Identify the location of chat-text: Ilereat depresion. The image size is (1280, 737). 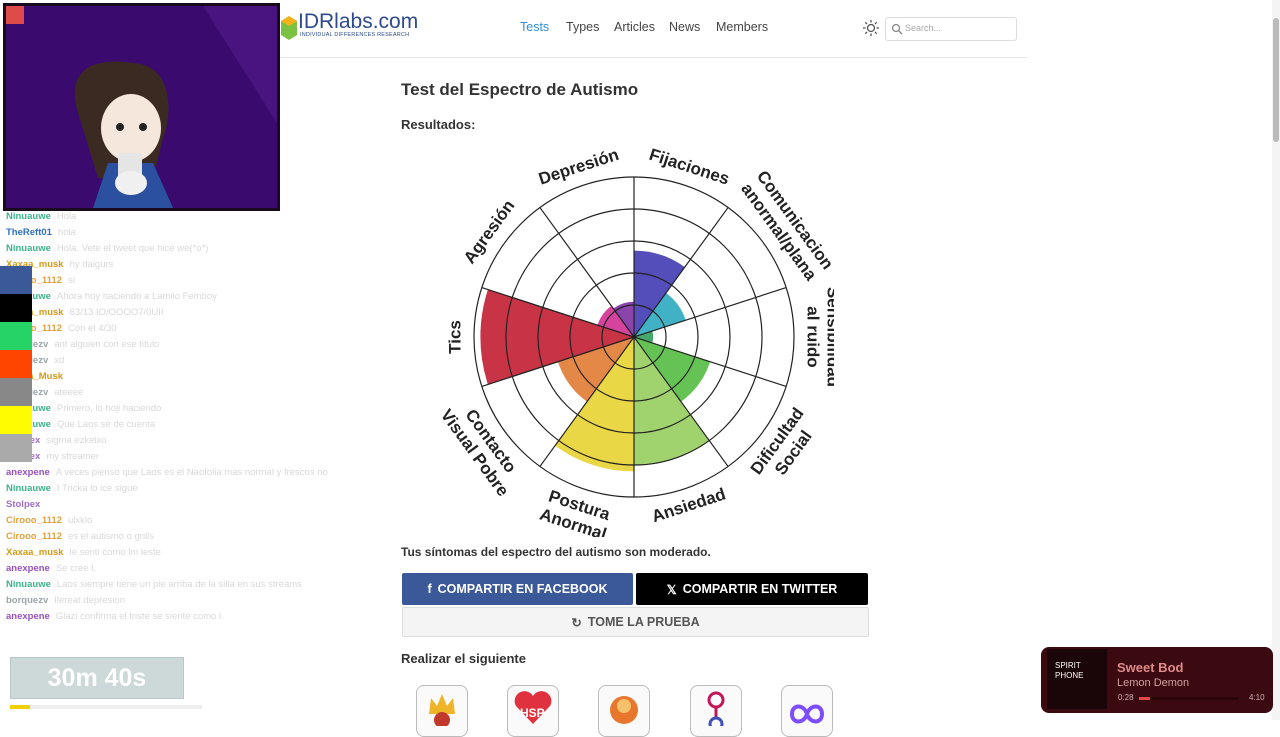
(90, 600).